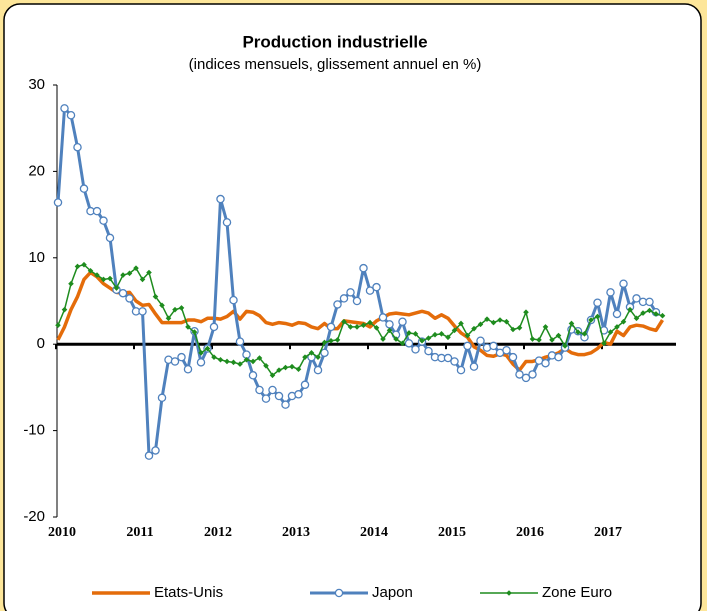 This screenshot has width=707, height=611. Describe the element at coordinates (139, 532) in the screenshot. I see `x-tick-label: 2011` at that location.